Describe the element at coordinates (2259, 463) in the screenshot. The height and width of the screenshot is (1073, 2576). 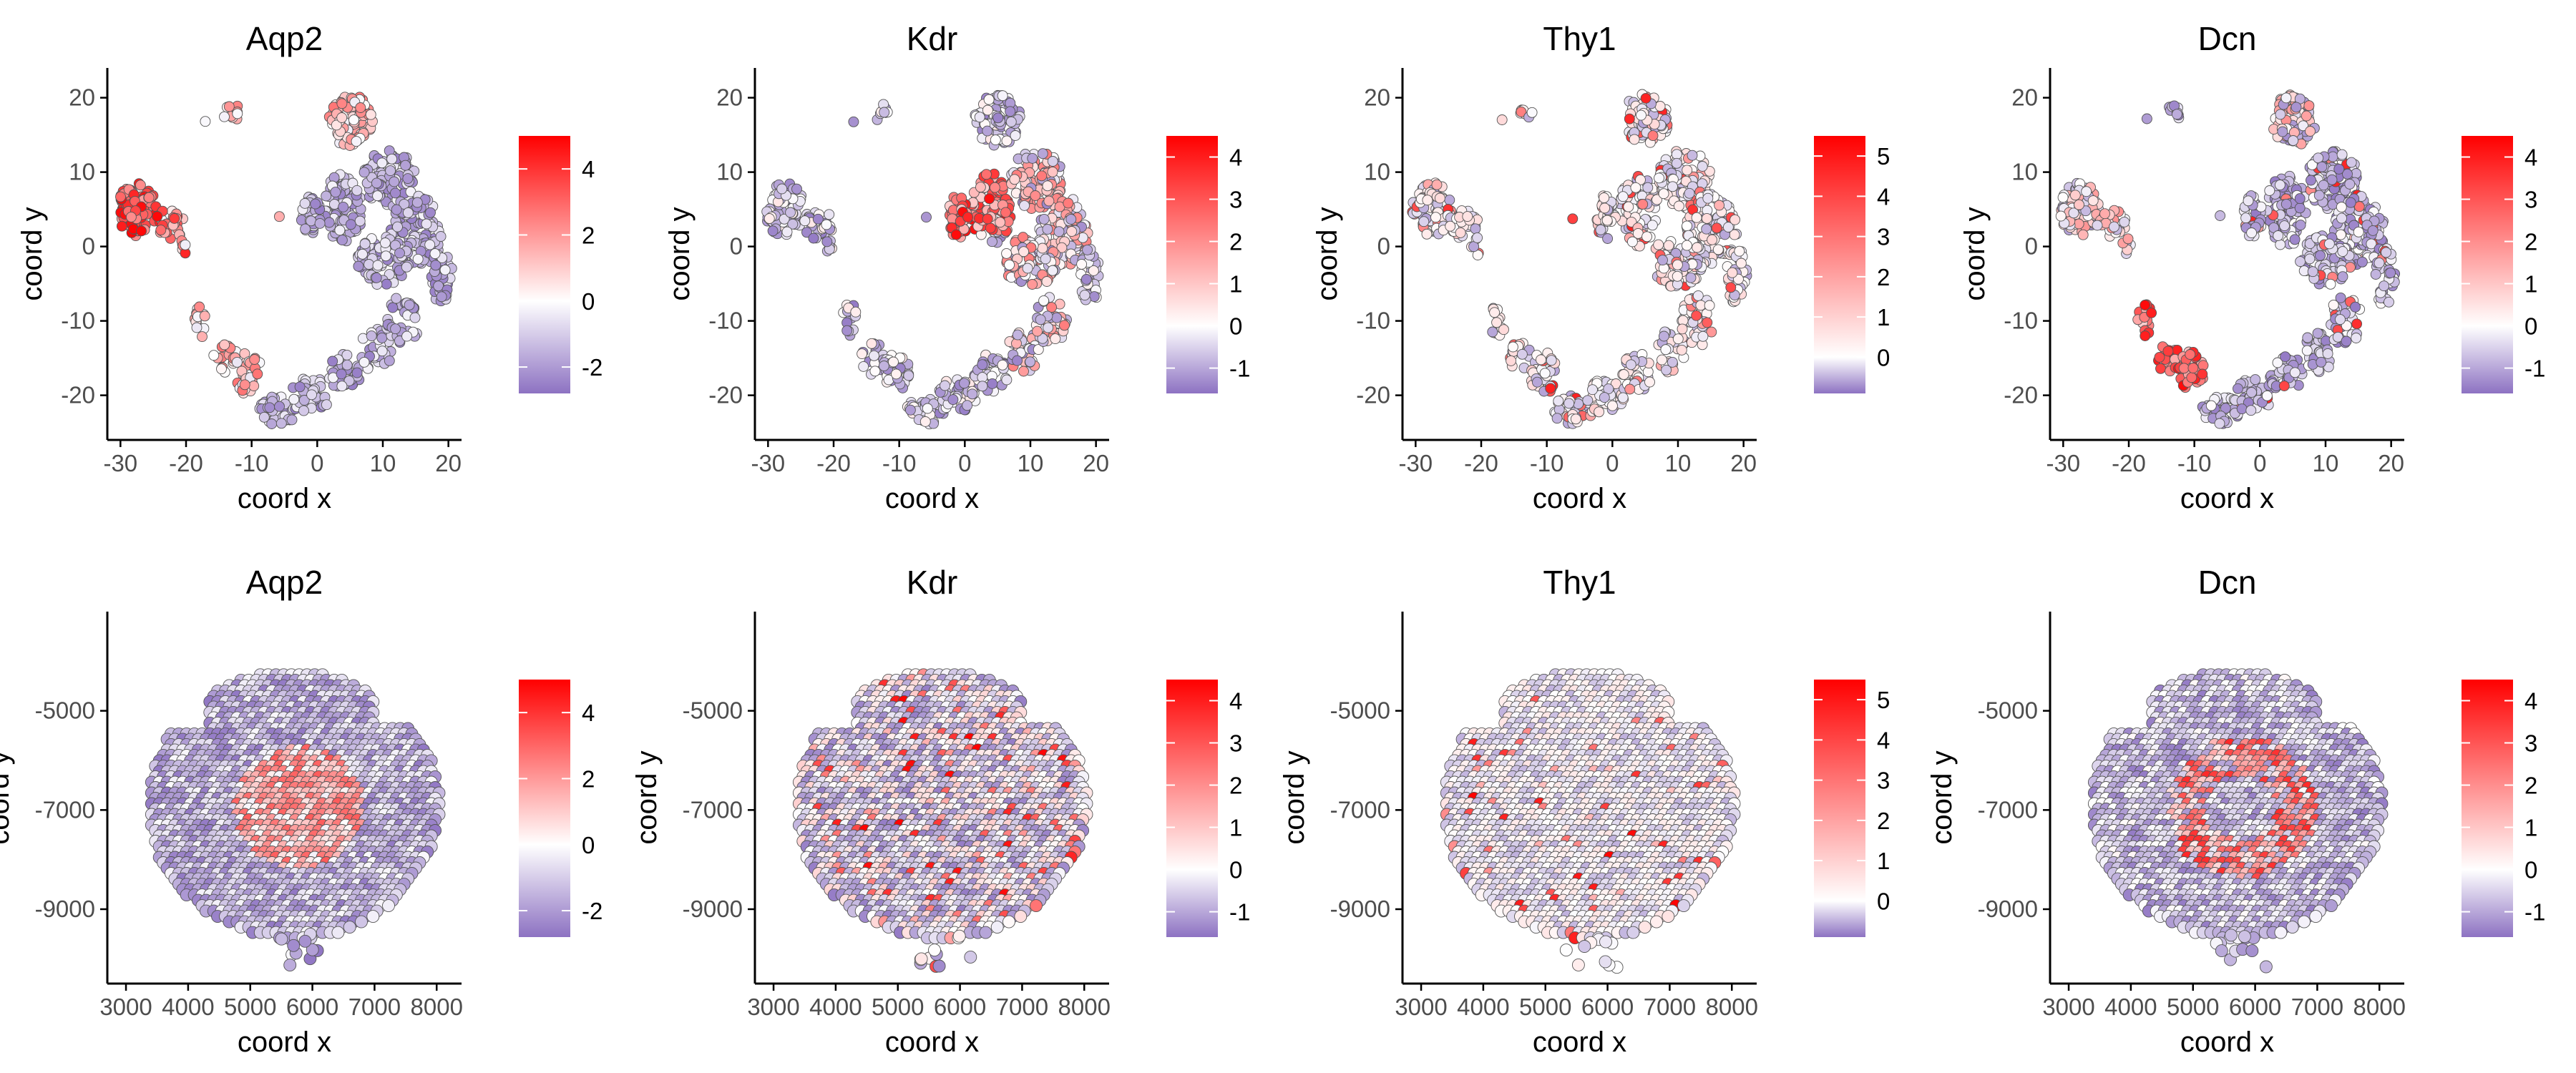
I see `x-tick-label: 0` at that location.